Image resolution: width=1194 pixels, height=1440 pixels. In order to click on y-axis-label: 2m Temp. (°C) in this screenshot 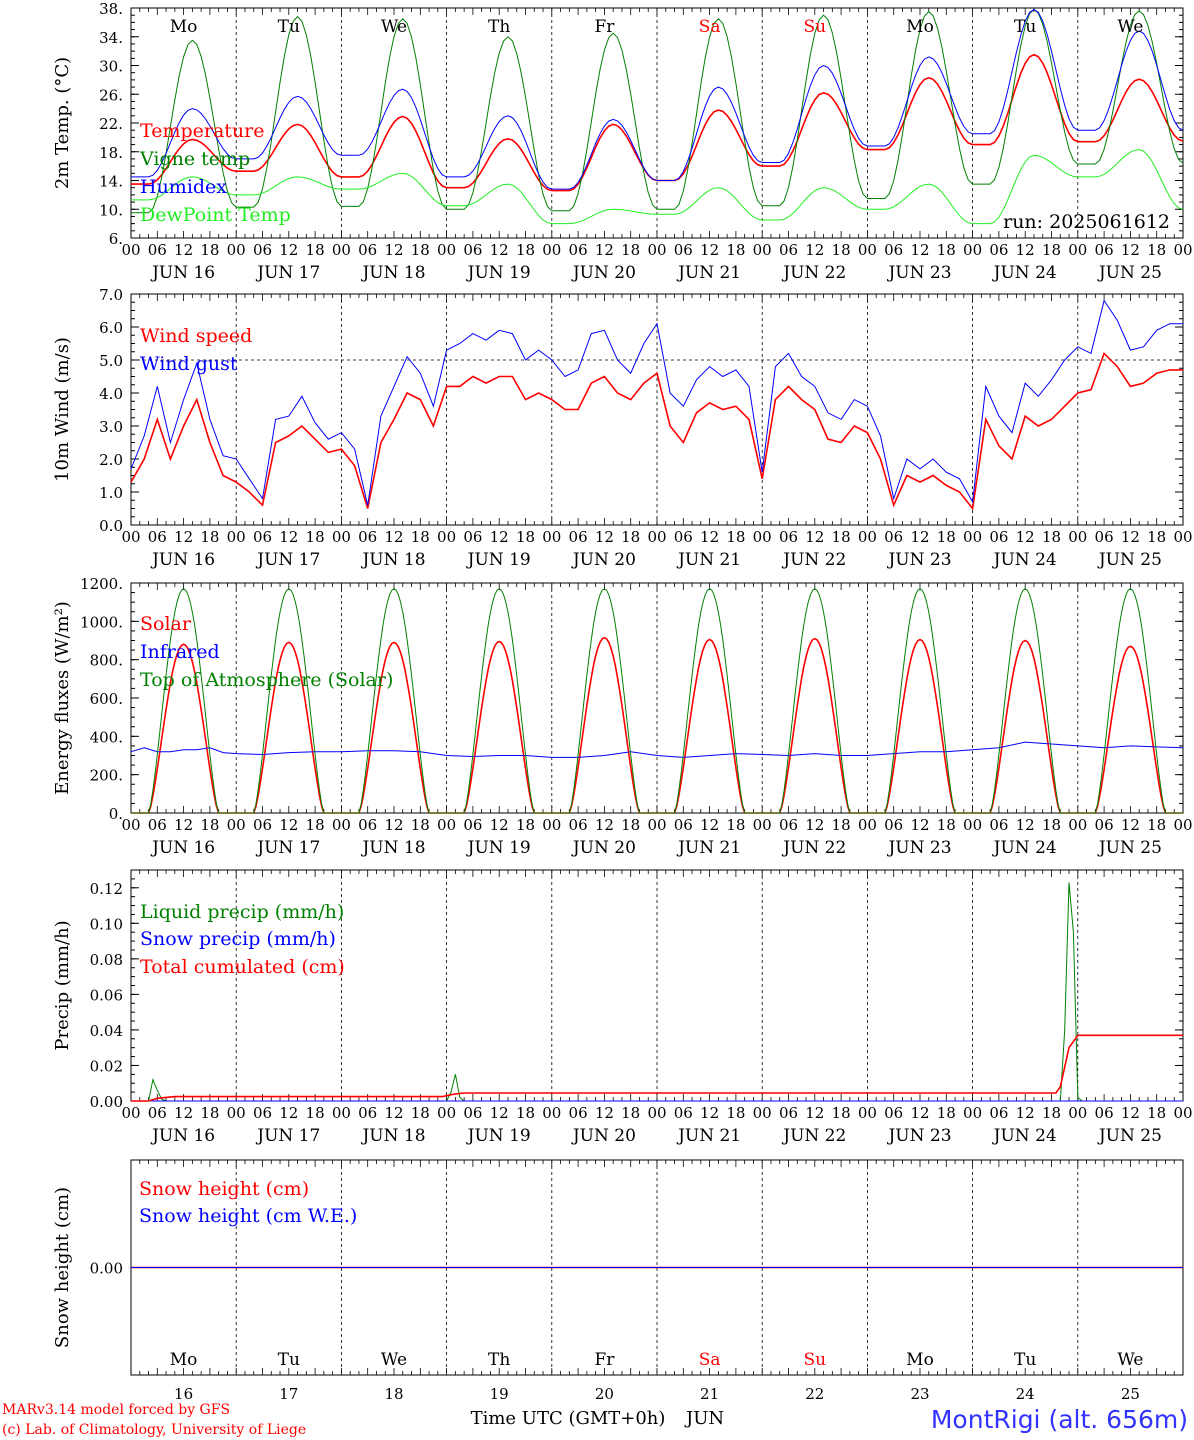, I will do `click(62, 123)`.